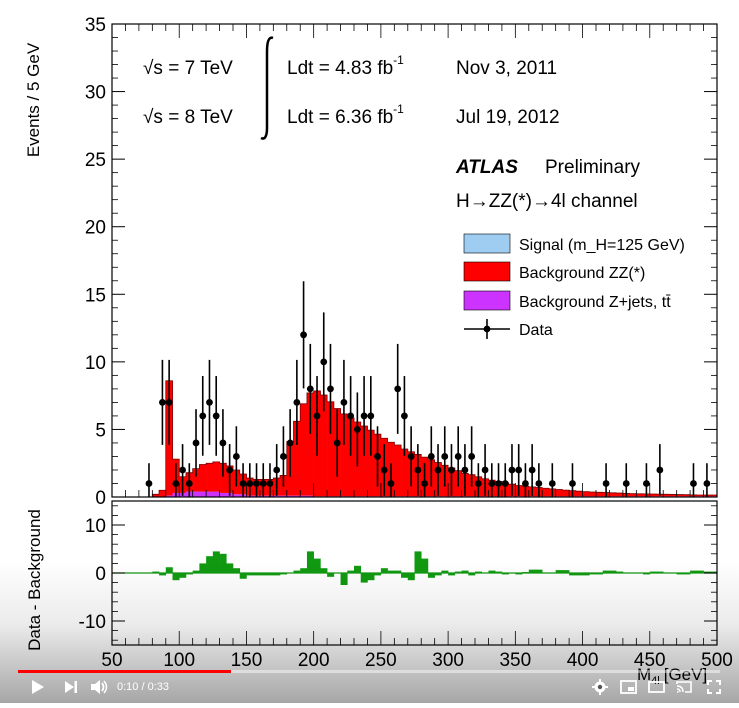 This screenshot has width=739, height=708. Describe the element at coordinates (369, 671) in the screenshot. I see `progress-bar` at that location.